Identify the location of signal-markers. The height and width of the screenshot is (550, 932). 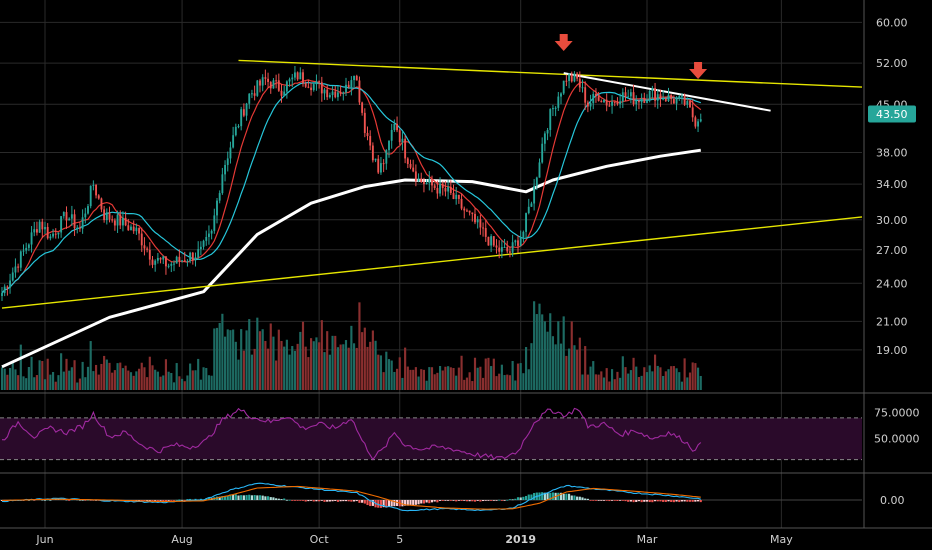
(631, 56).